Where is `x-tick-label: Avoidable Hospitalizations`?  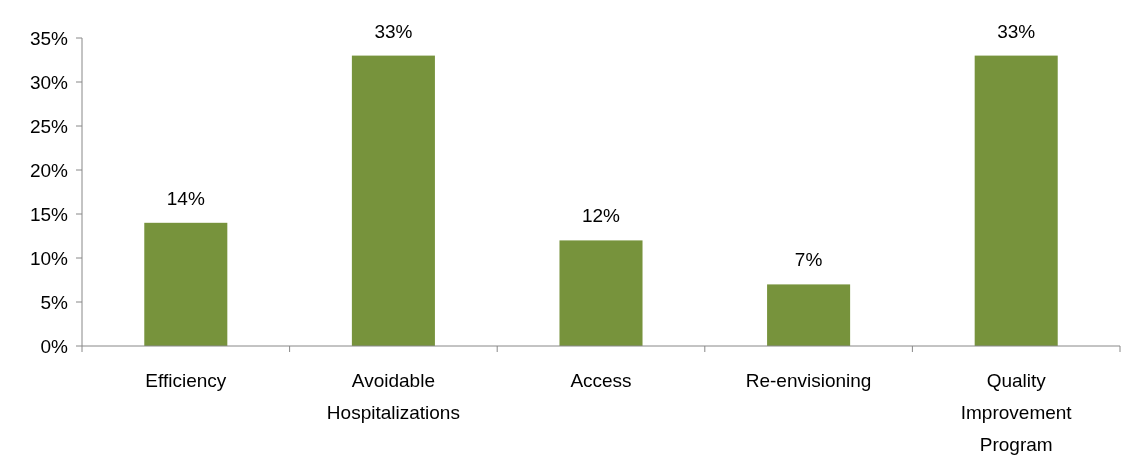 x-tick-label: Avoidable Hospitalizations is located at coordinates (393, 396).